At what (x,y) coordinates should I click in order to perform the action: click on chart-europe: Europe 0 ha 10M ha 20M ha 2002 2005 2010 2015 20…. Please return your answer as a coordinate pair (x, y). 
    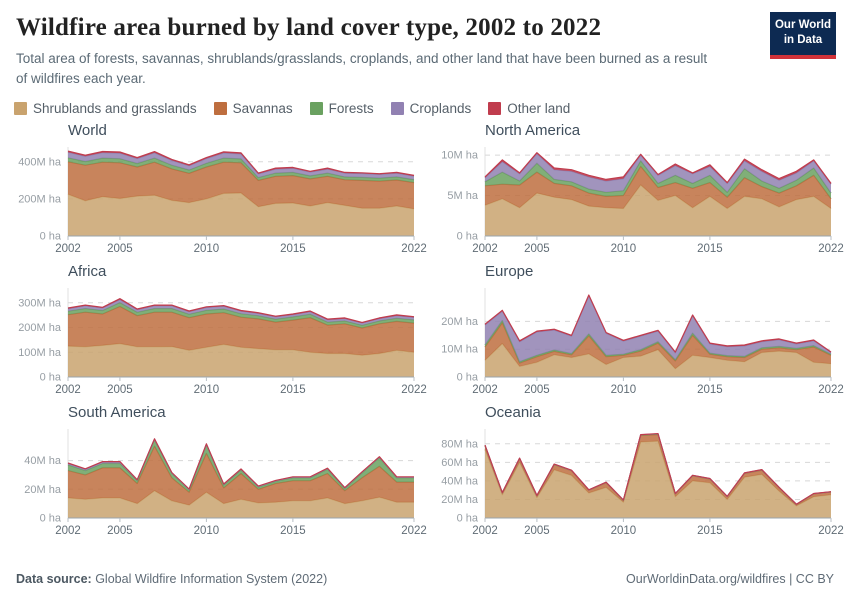
    Looking at the image, I should click on (636, 329).